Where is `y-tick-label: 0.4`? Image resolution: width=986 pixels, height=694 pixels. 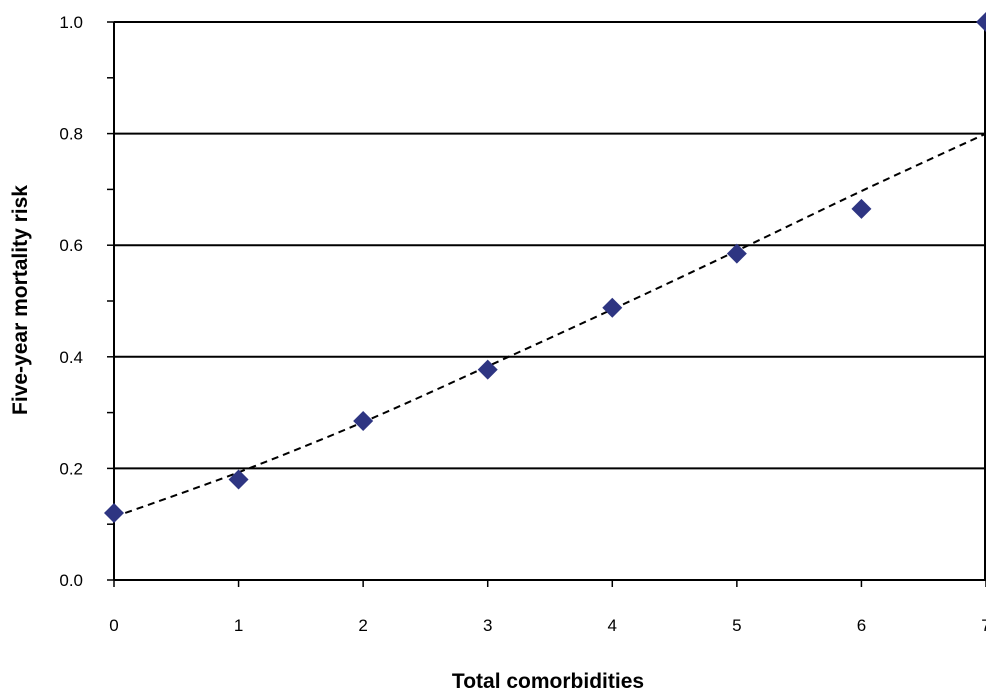 y-tick-label: 0.4 is located at coordinates (71, 357).